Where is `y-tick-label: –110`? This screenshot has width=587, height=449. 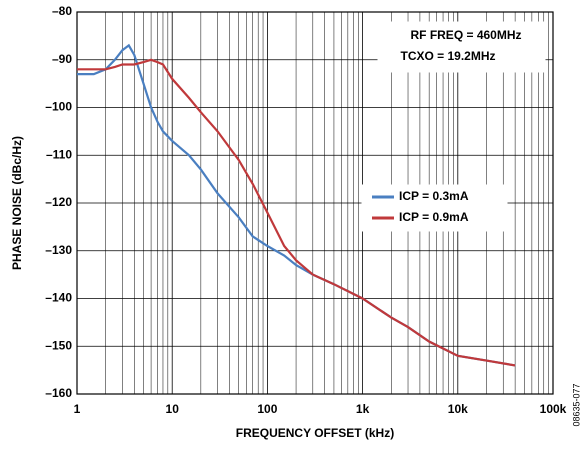
y-tick-label: –110 is located at coordinates (59, 154).